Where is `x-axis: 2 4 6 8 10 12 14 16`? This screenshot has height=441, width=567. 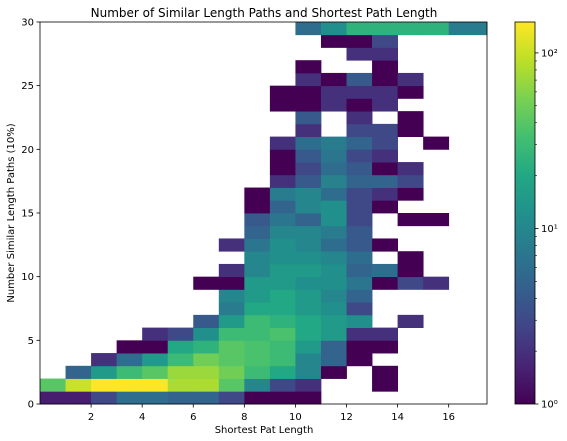
x-axis: 2 4 6 8 10 12 14 16 is located at coordinates (271, 413).